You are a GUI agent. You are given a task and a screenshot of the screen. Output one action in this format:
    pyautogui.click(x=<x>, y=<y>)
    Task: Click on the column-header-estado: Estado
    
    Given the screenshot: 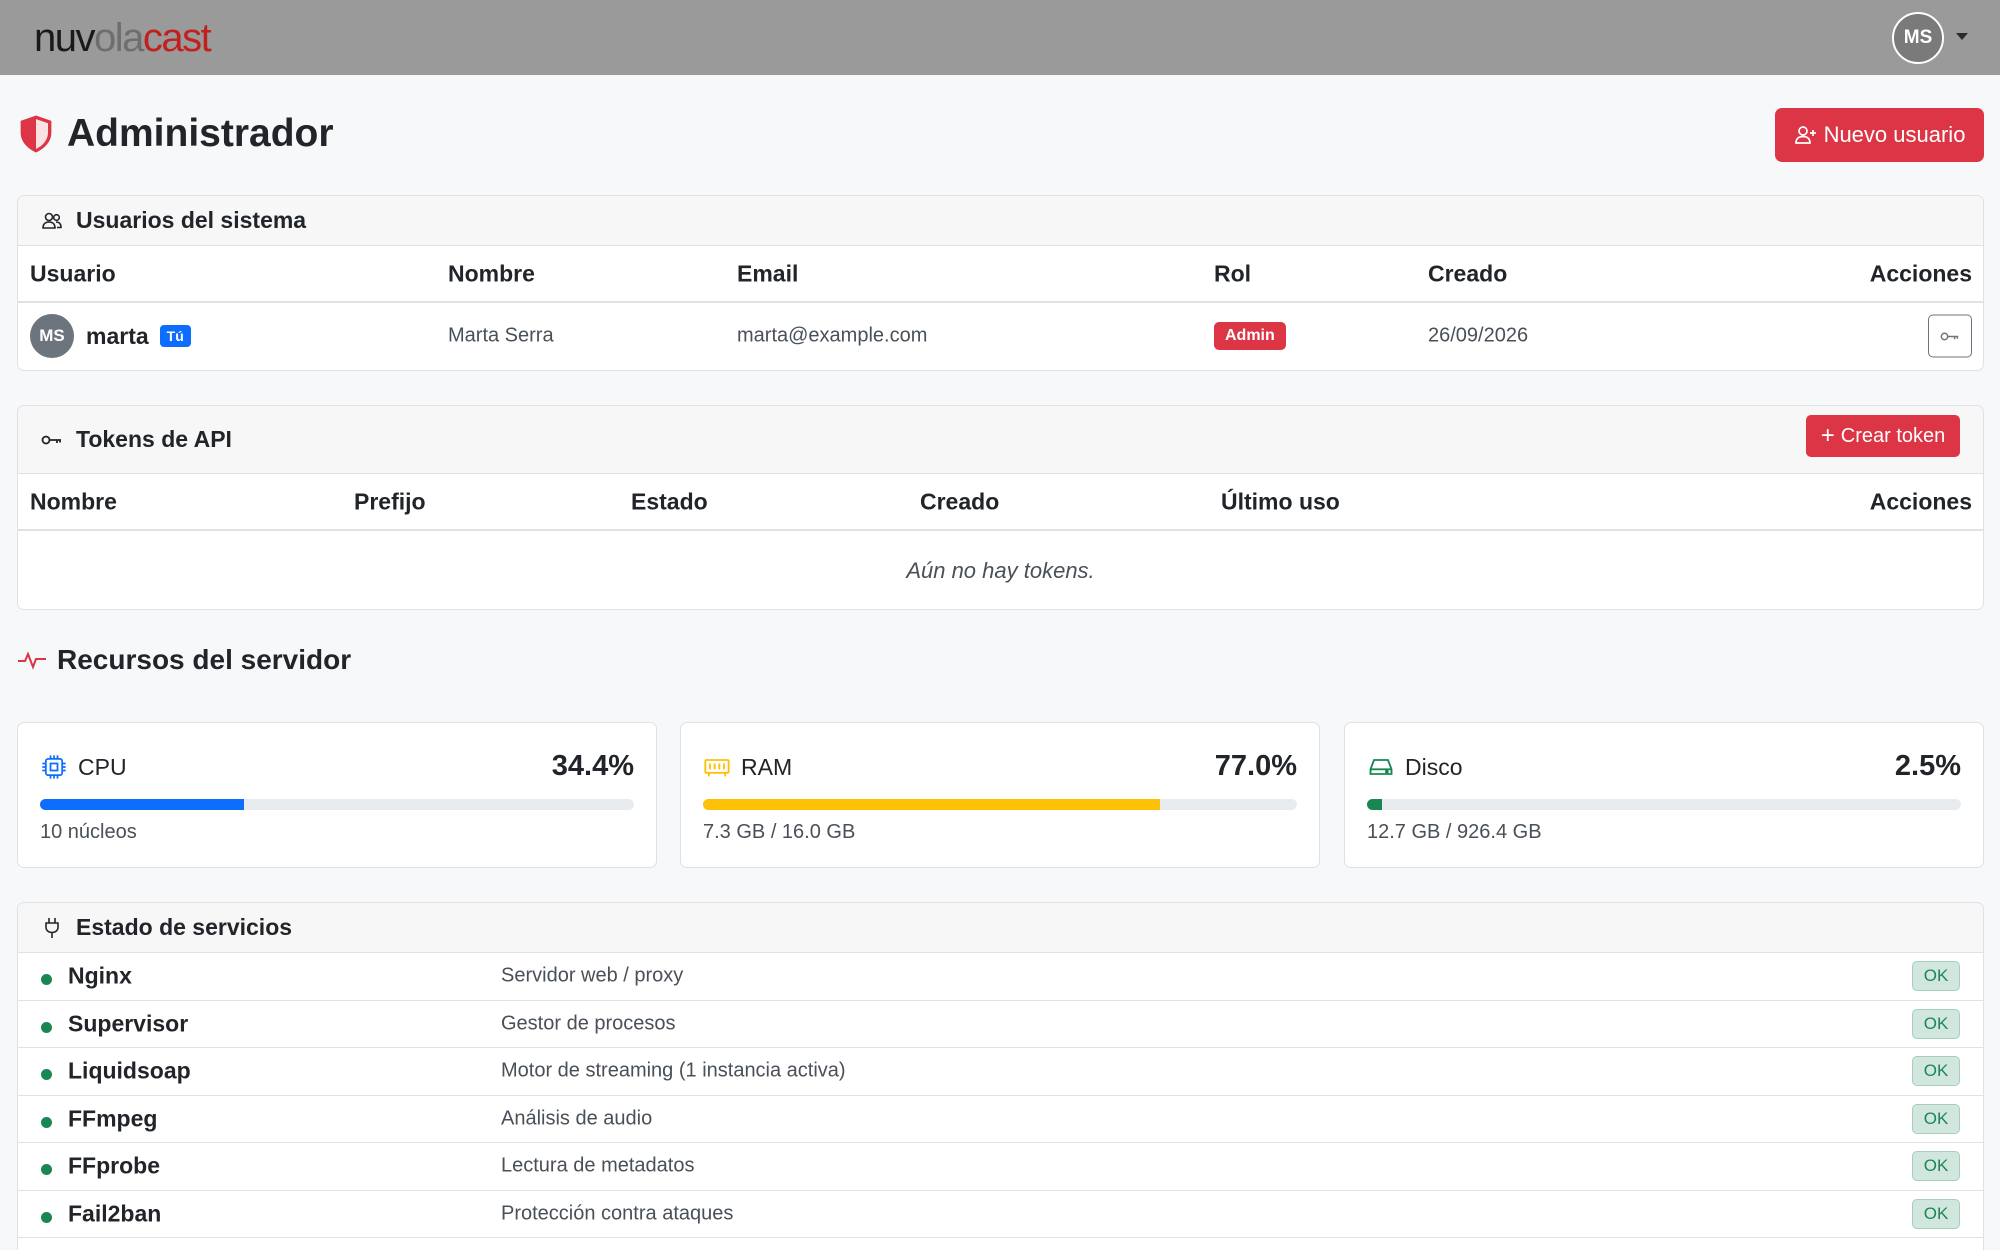 What is the action you would take?
    pyautogui.click(x=669, y=501)
    